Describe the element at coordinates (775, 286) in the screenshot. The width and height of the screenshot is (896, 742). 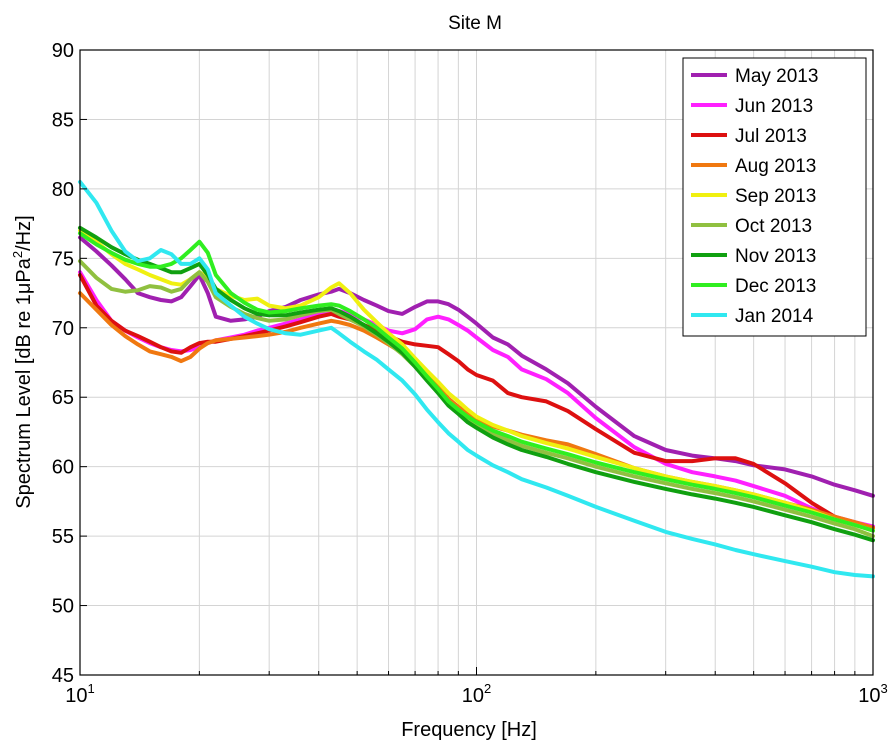
I see `legend-label: Dec 2013` at that location.